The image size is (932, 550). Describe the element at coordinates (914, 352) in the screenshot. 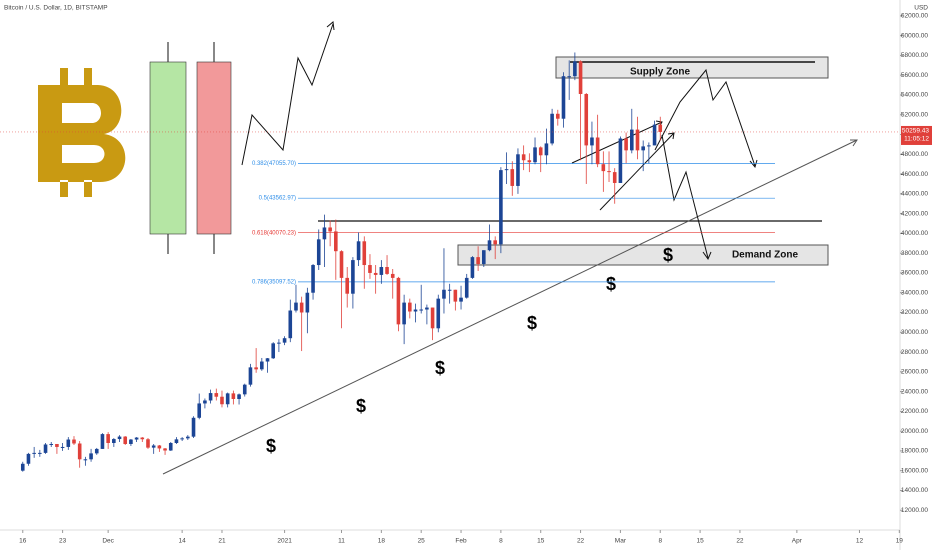

I see `y-tick-label: 28000.00` at that location.